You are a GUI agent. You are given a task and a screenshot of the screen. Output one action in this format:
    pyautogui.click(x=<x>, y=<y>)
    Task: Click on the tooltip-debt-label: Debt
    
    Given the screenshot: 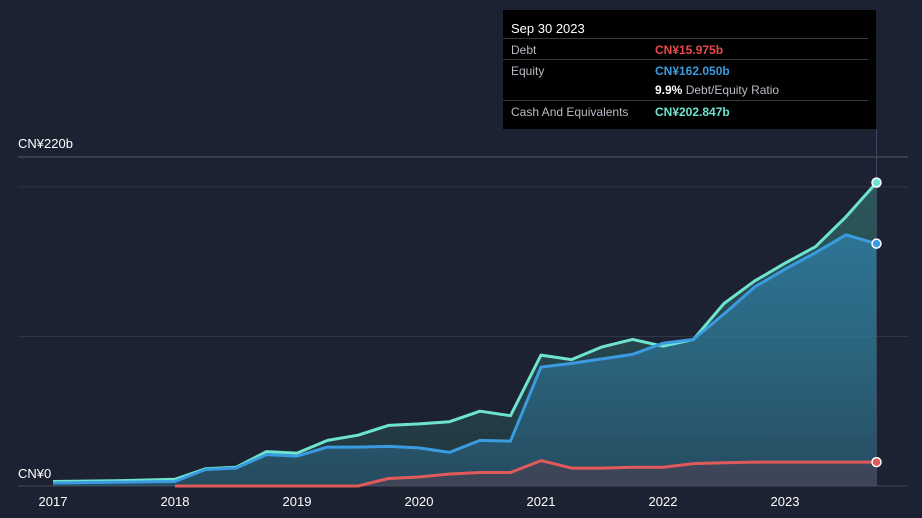 What is the action you would take?
    pyautogui.click(x=524, y=50)
    